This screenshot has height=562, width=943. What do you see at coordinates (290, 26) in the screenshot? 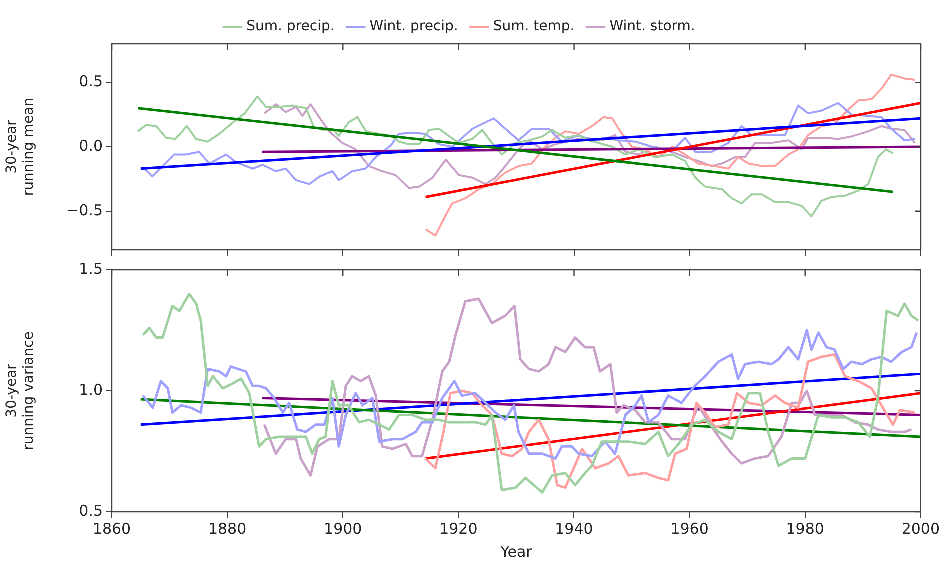
I see `legend-label: Sum. precip.` at bounding box center [290, 26].